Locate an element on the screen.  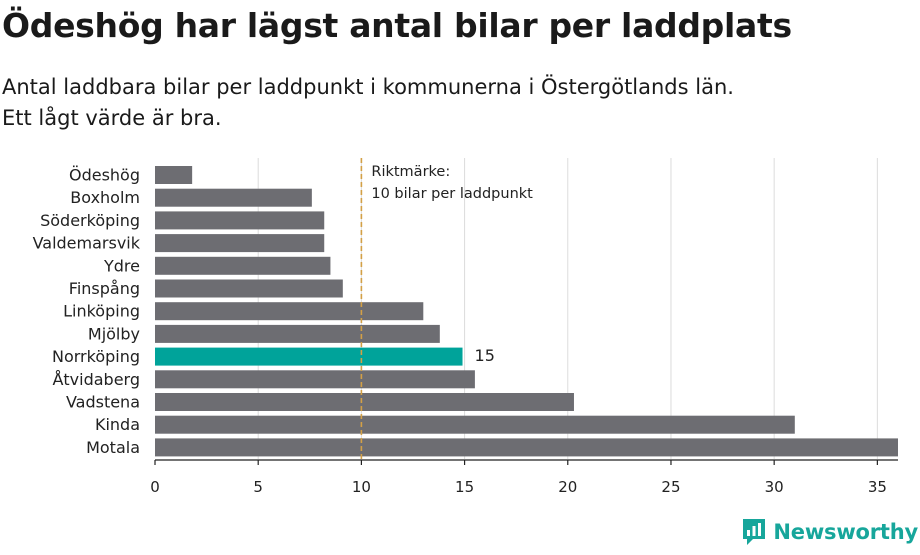
reference-label: 10 bilar per laddpunkt is located at coordinates (452, 194).